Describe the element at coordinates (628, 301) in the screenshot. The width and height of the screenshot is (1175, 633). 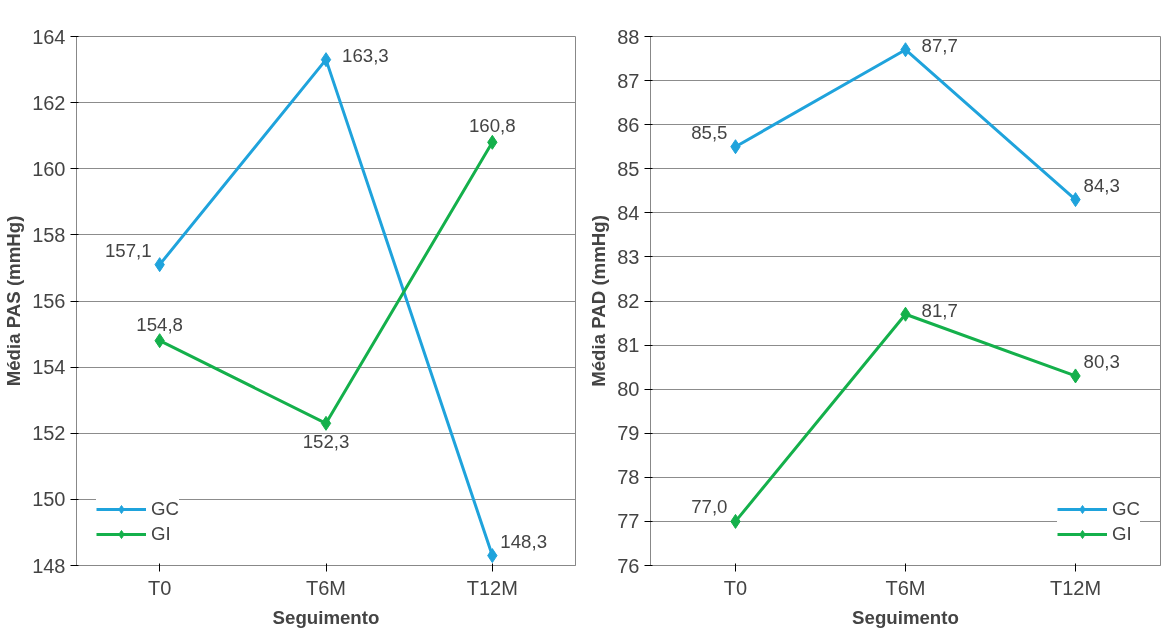
I see `y-tick-label: 82` at that location.